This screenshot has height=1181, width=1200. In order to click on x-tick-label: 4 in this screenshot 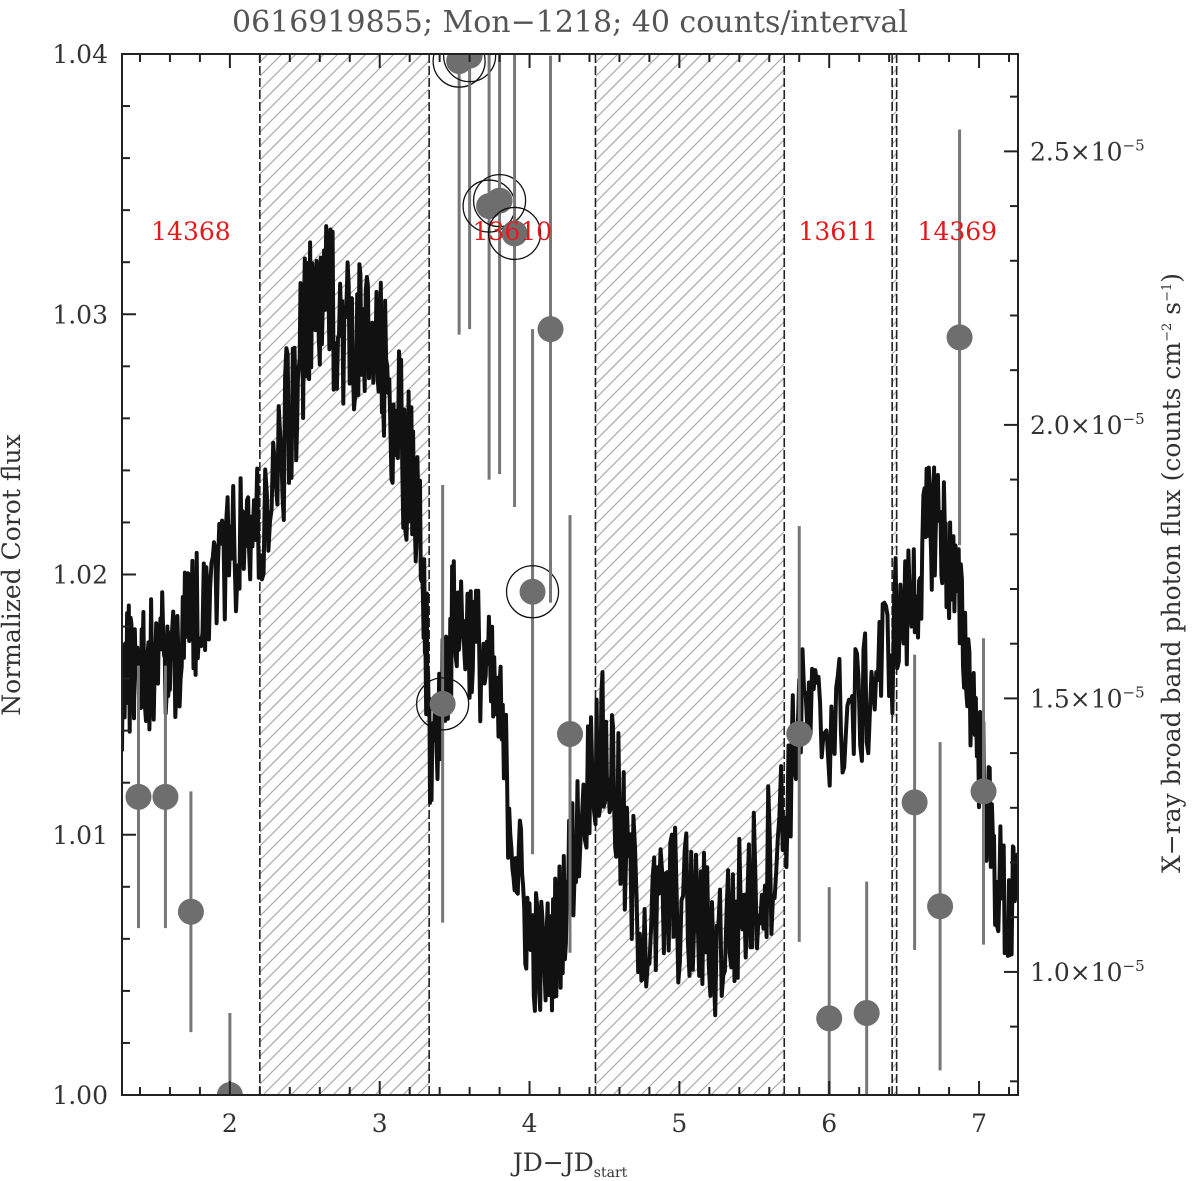, I will do `click(530, 1123)`.